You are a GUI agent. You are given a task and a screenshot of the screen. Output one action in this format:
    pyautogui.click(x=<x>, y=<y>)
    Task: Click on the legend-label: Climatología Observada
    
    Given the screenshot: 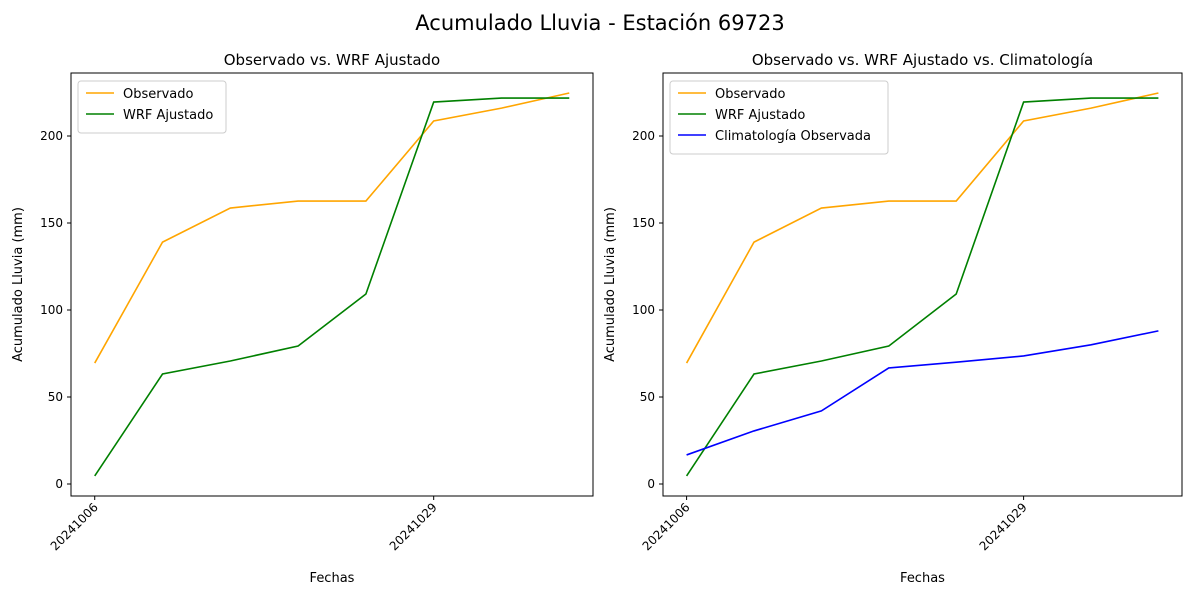 What is the action you would take?
    pyautogui.click(x=793, y=136)
    